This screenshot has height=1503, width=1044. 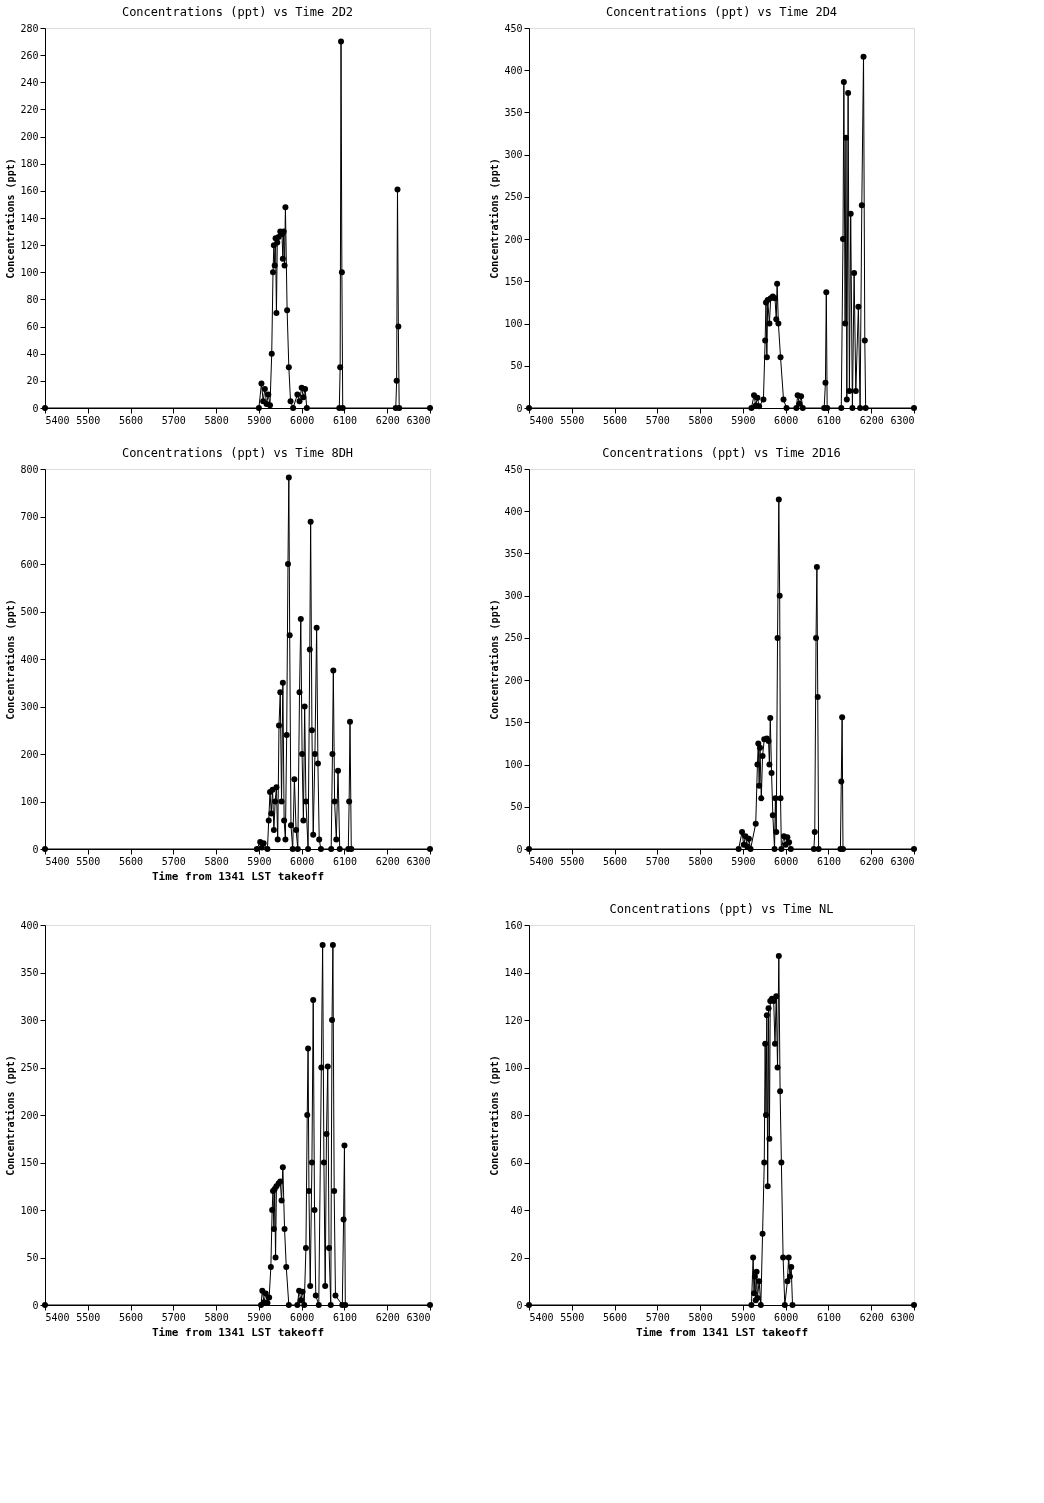 I want to click on x-tick-label: 6200, so click(x=871, y=1317).